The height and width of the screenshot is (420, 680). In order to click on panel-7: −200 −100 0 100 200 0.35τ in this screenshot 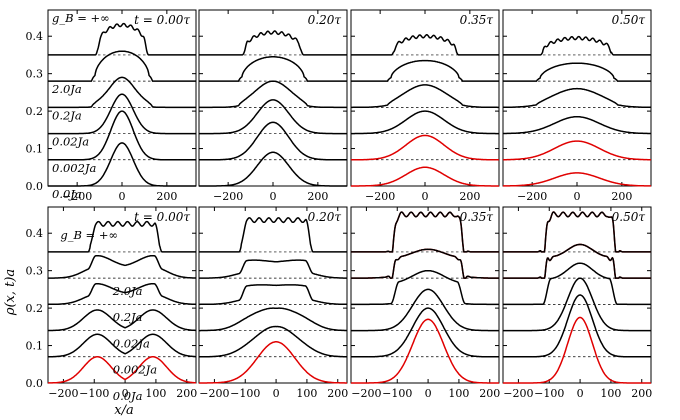, I will do `click(425, 303)`.